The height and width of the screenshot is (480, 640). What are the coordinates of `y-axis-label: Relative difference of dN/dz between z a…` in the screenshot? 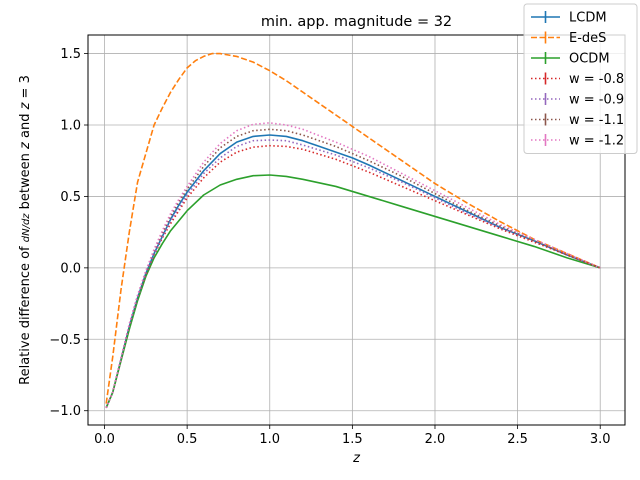 It's located at (25, 230).